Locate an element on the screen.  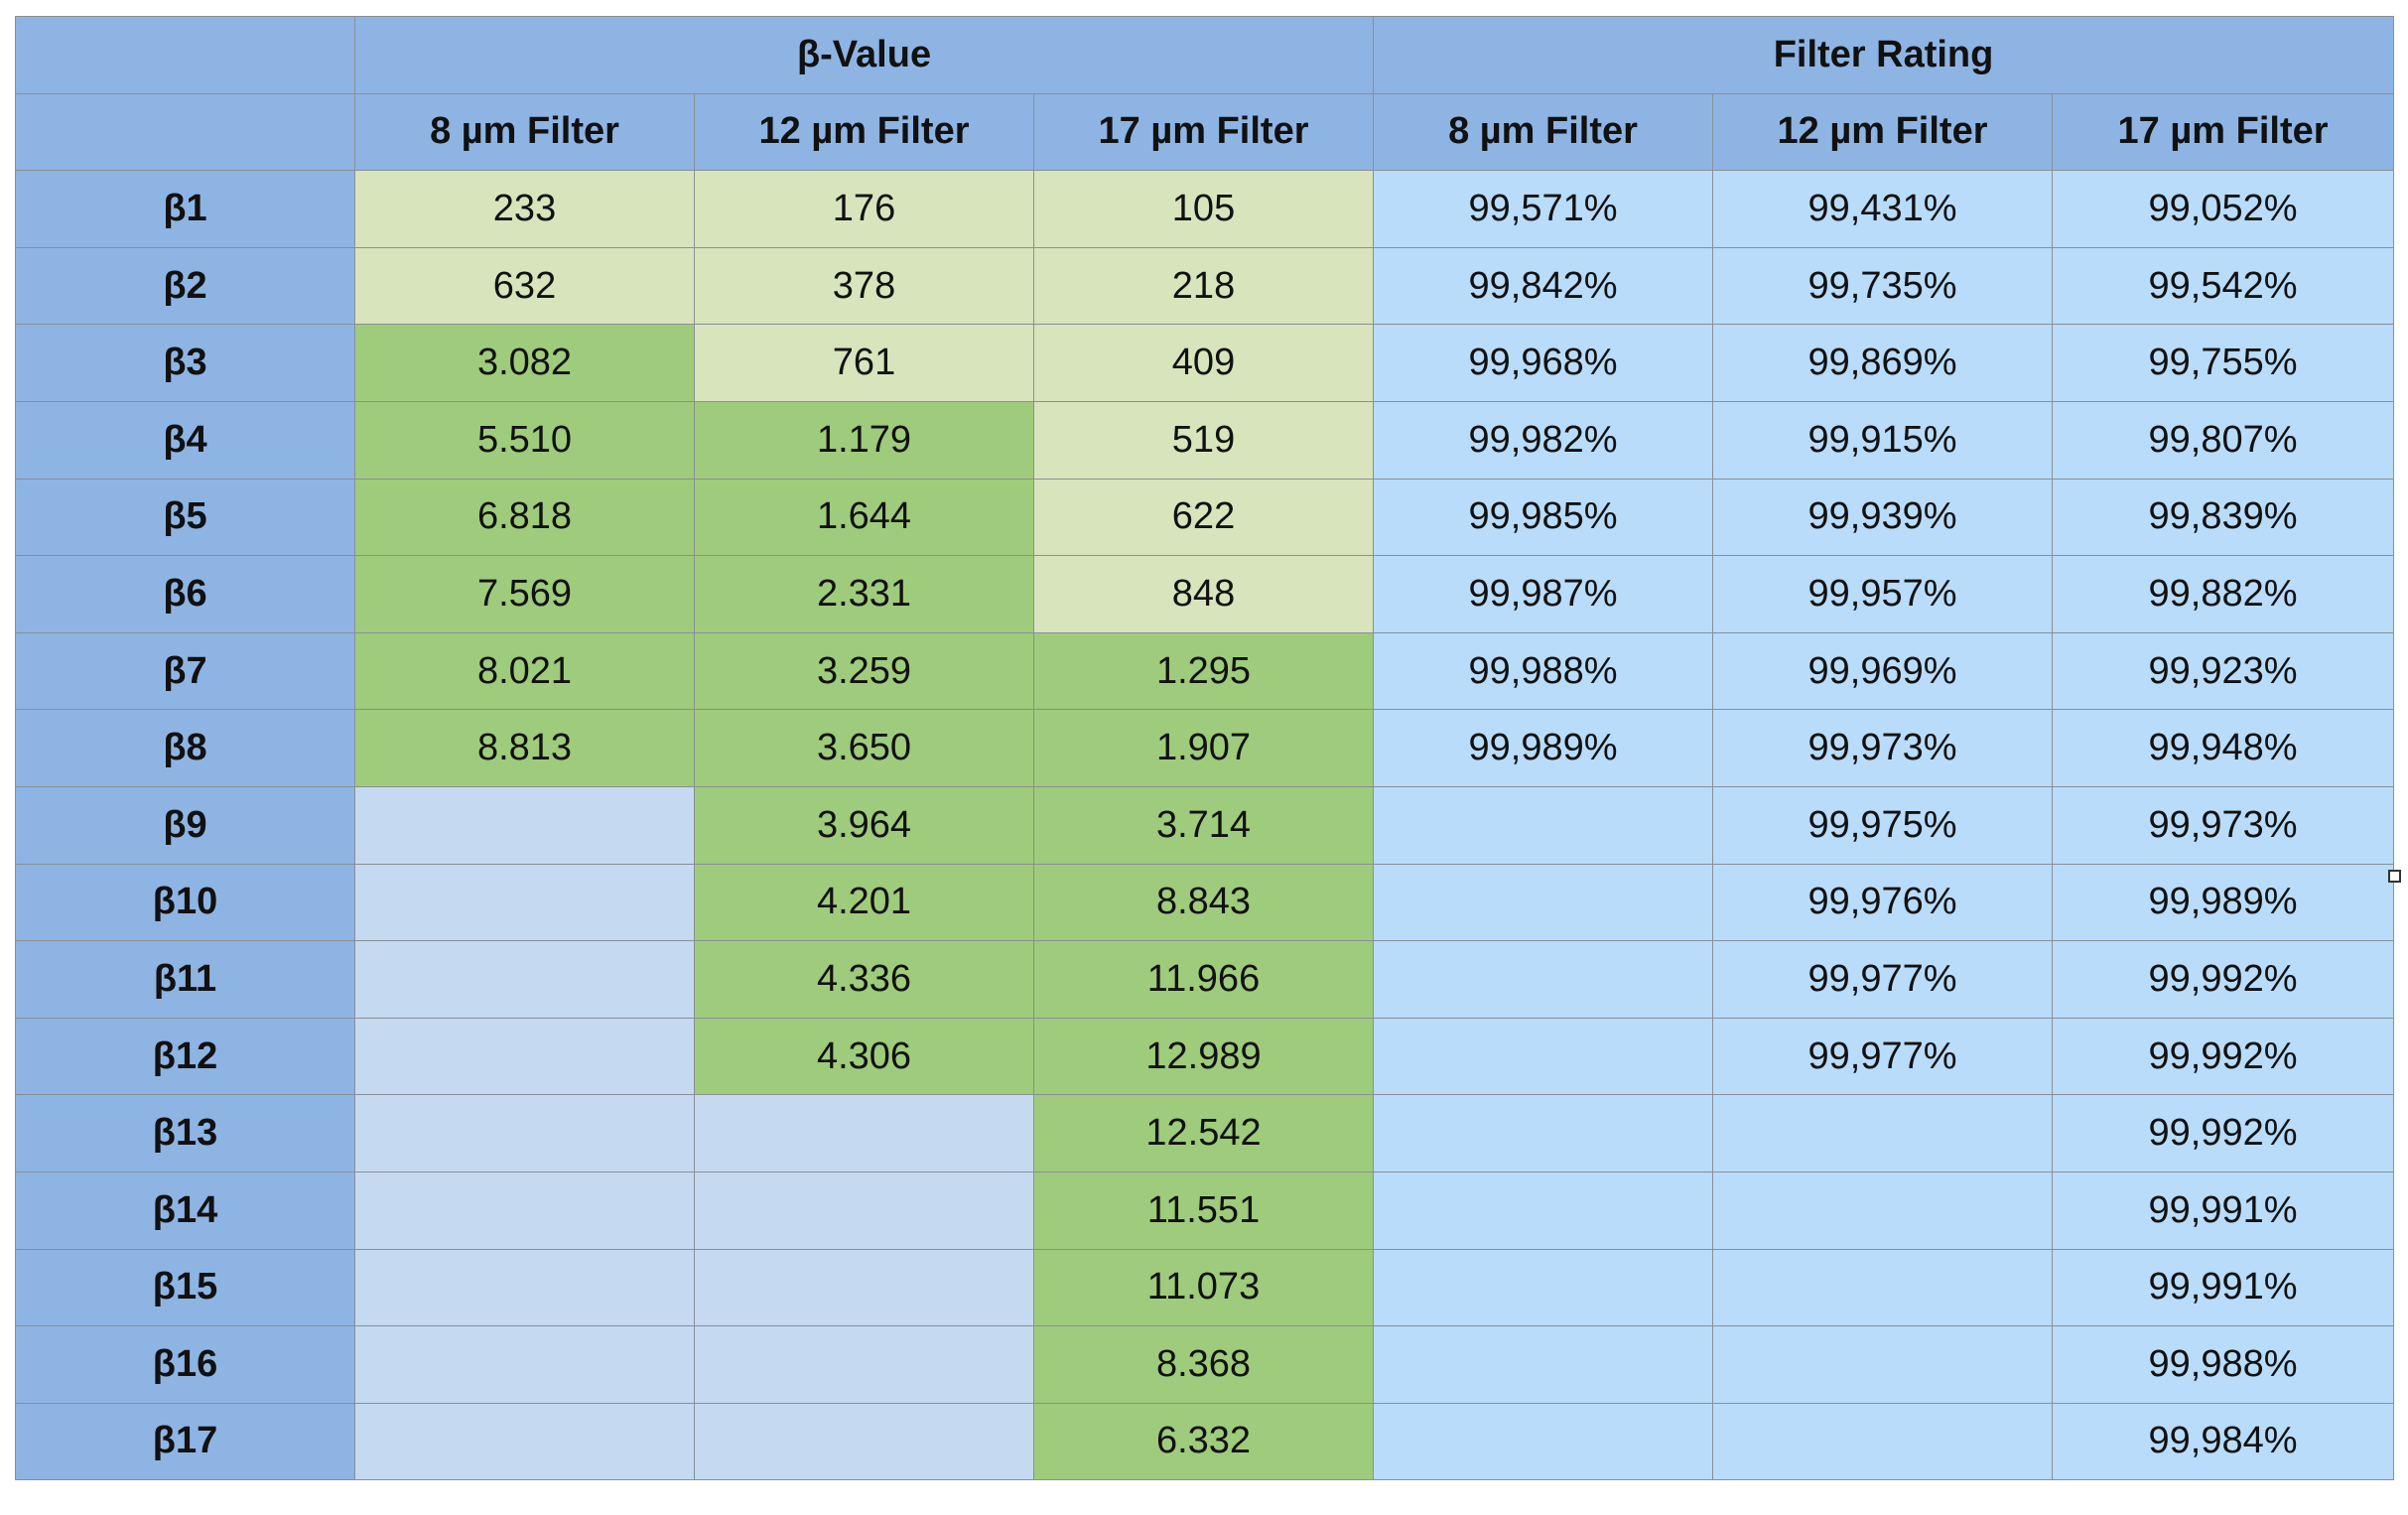
filter-rating-cell: 99,735% is located at coordinates (1883, 286).